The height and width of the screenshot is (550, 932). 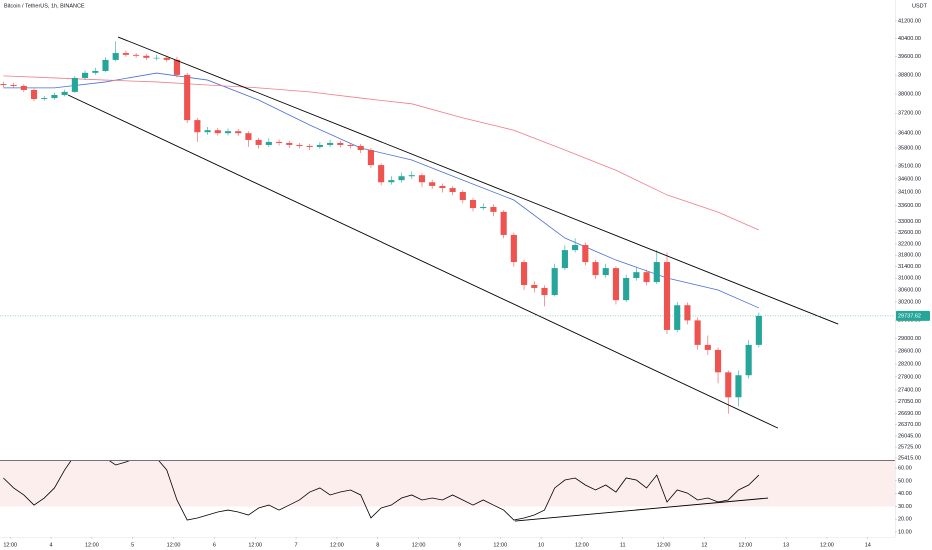 I want to click on y-tick-label: 33600.00, so click(x=909, y=206).